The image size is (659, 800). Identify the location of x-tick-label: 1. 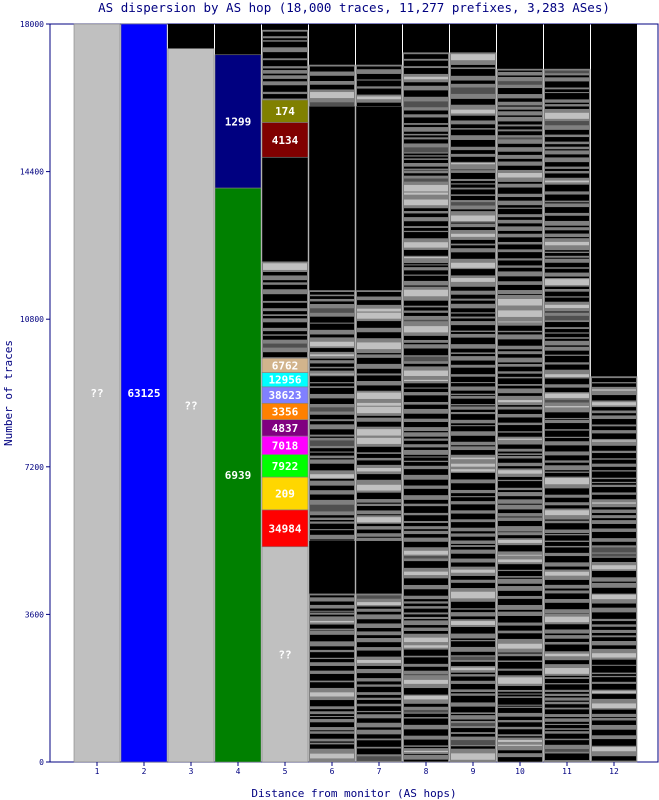
(97, 771).